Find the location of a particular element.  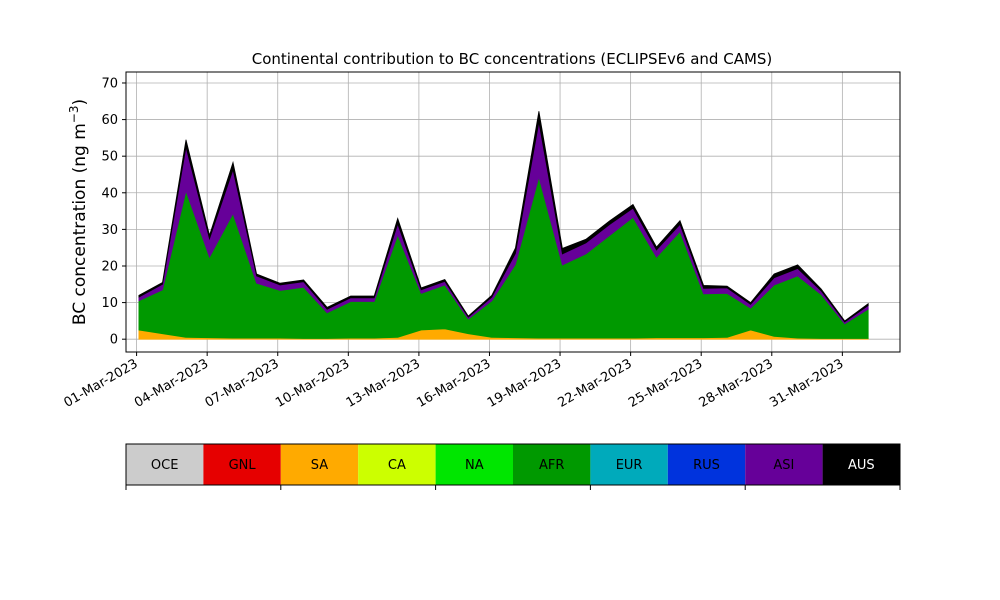

y-tick-label: 60 is located at coordinates (109, 120).